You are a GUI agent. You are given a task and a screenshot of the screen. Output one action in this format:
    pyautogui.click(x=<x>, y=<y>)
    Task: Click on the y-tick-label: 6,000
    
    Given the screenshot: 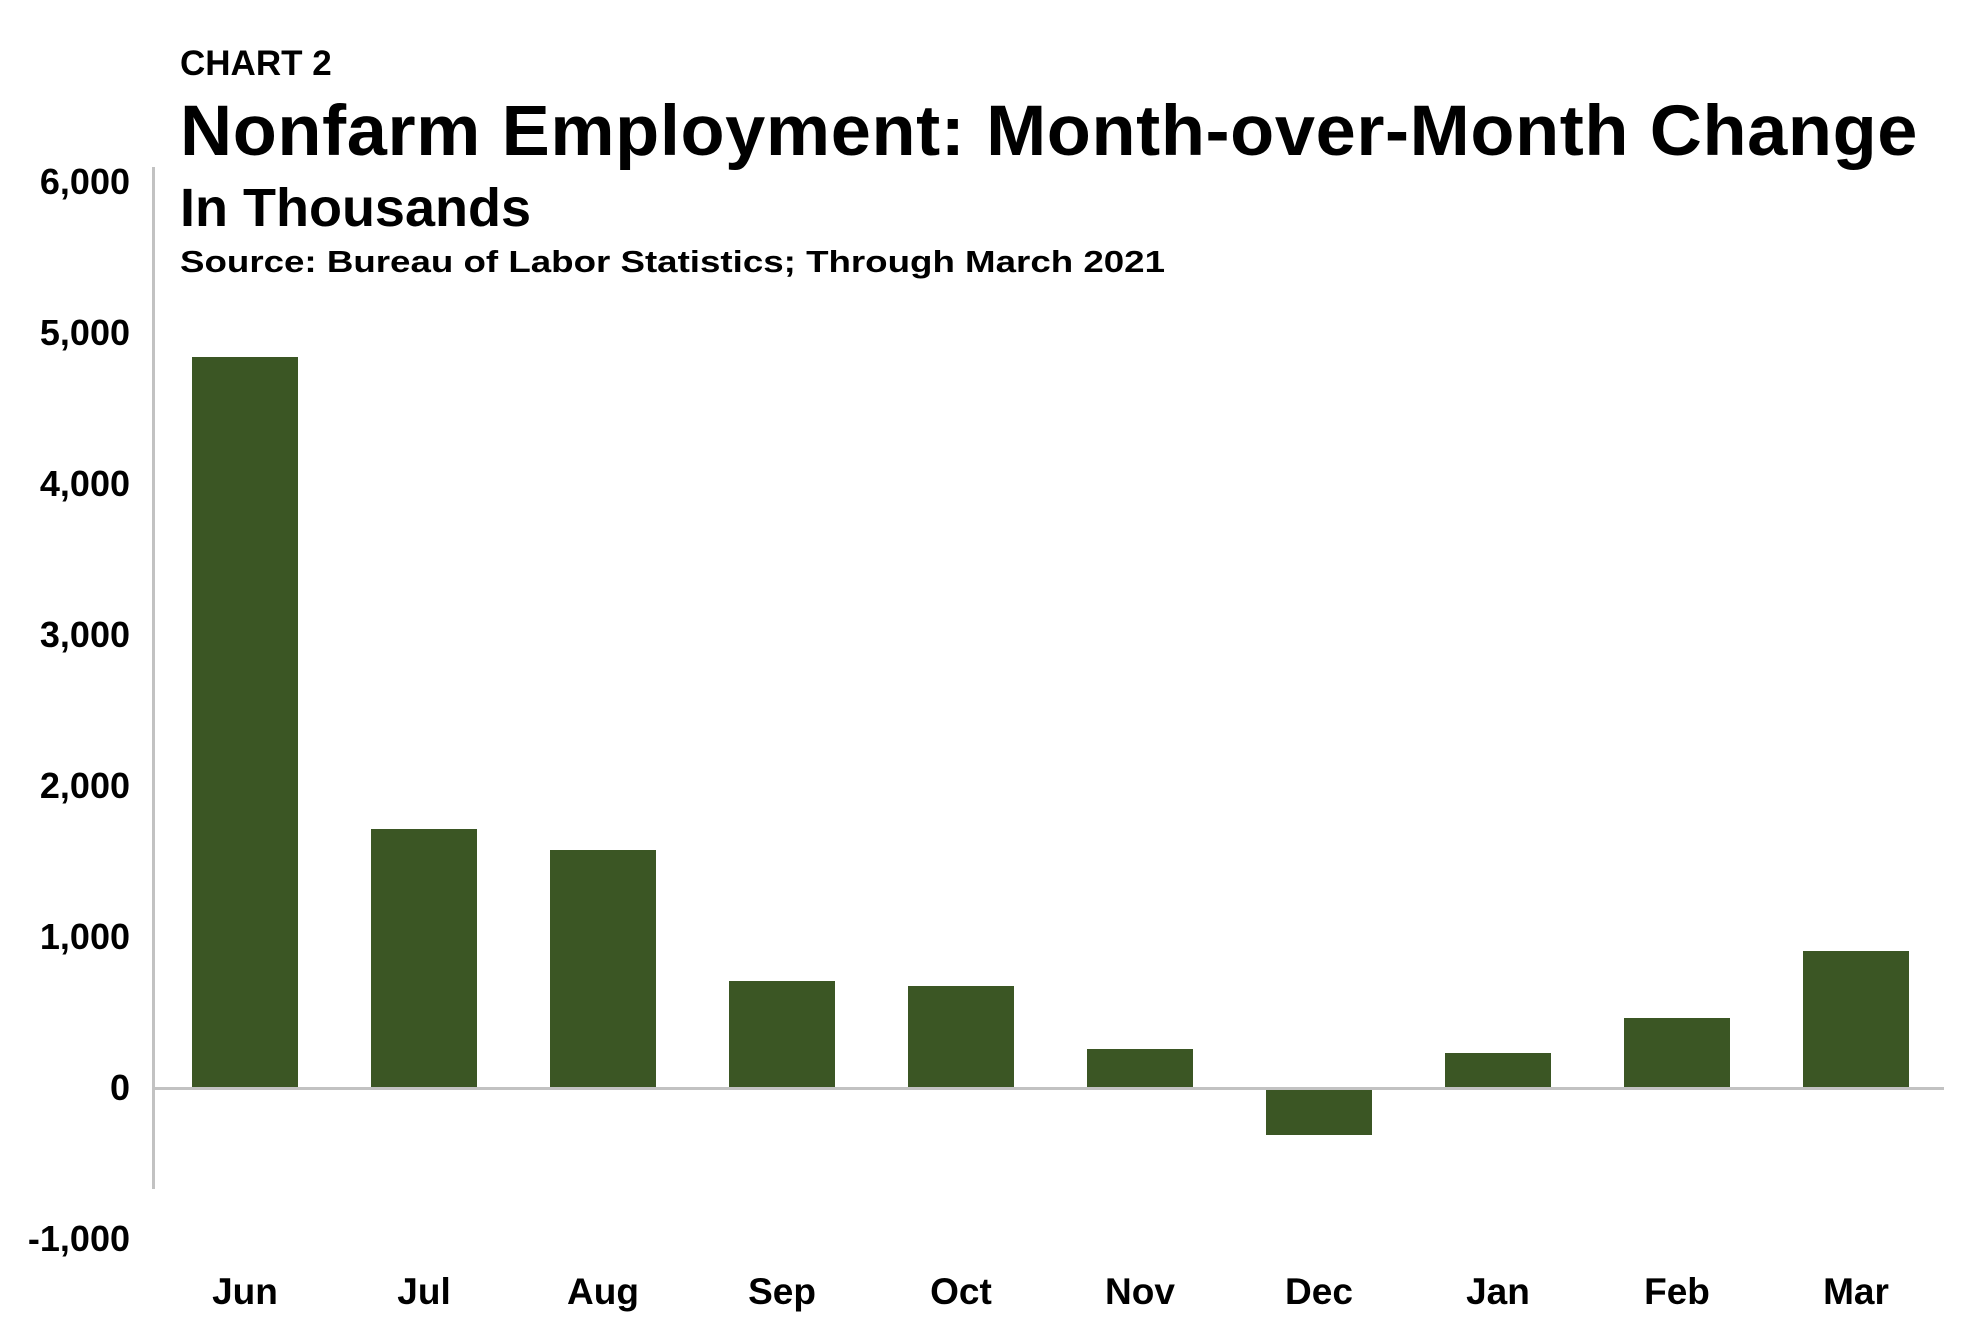 What is the action you would take?
    pyautogui.click(x=84, y=181)
    